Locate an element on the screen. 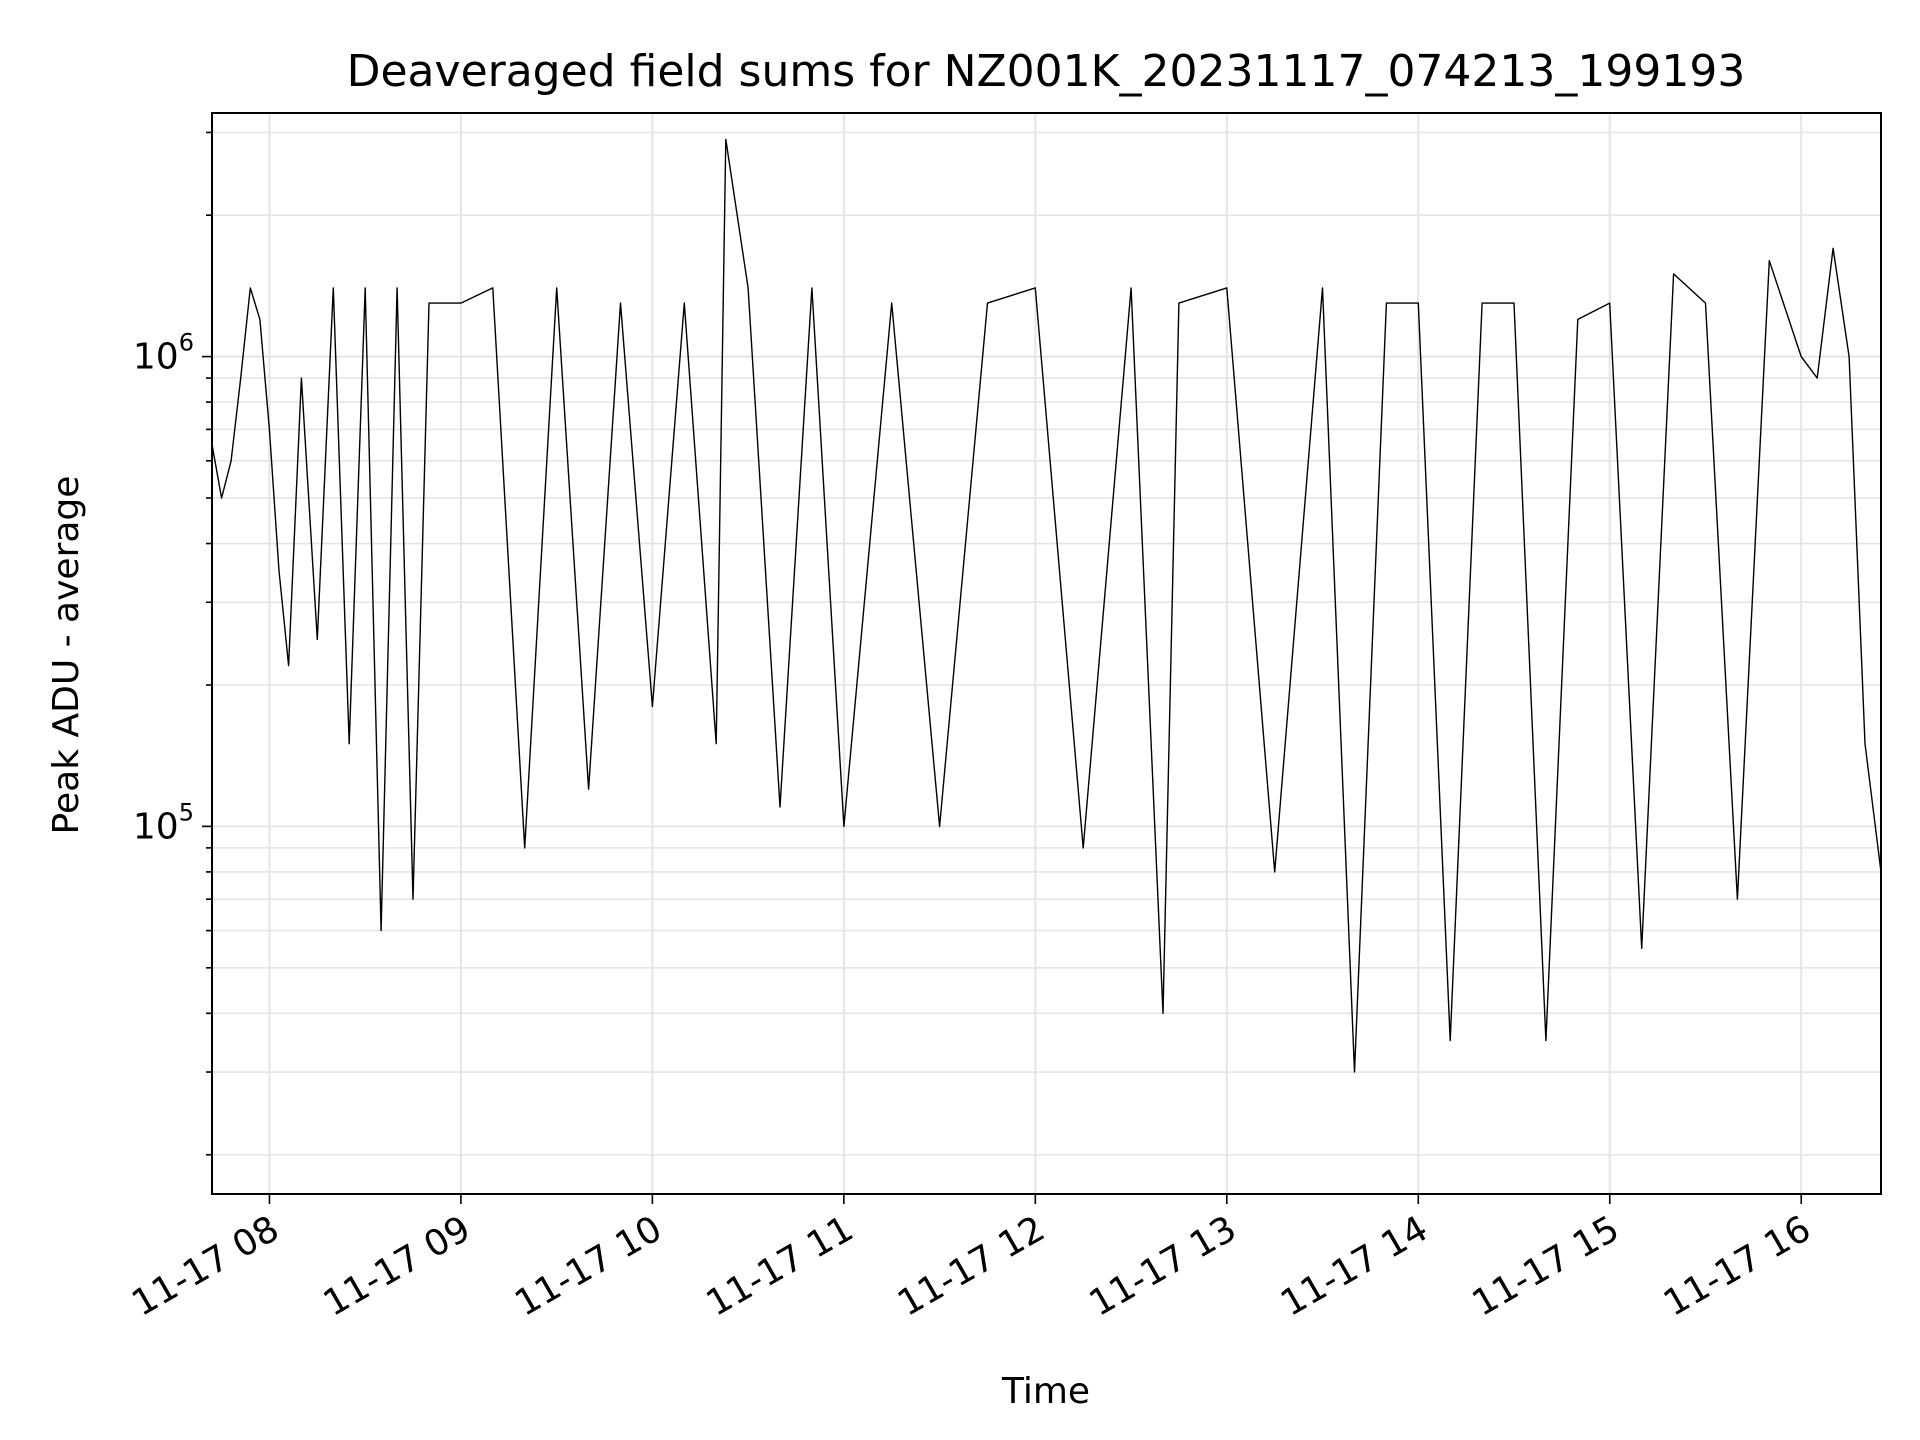  x-axis-label: Time is located at coordinates (1045, 1391).